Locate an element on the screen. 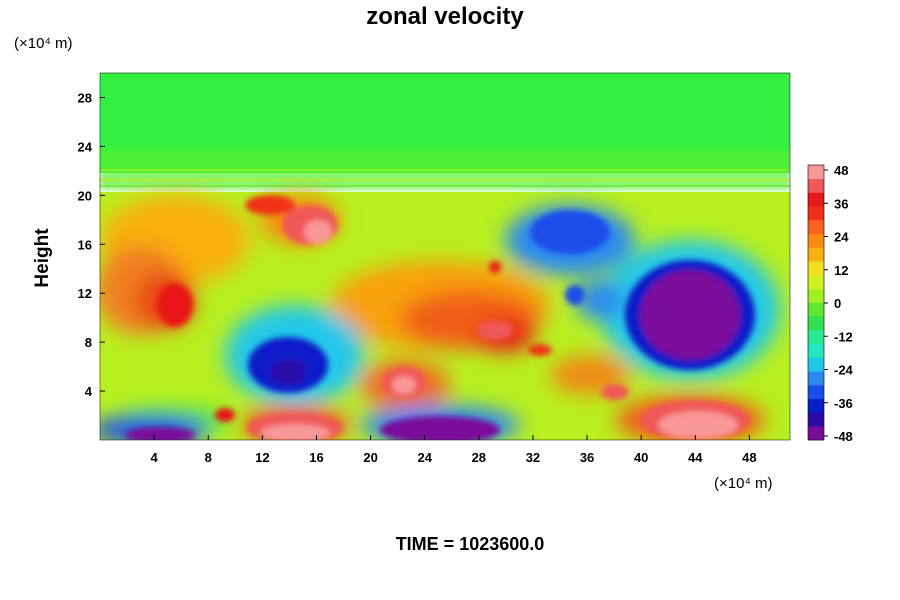 The height and width of the screenshot is (600, 900). x-axis-ticks: 4 8 12 16 20 24 28 32 36 40 44 48 is located at coordinates (454, 450).